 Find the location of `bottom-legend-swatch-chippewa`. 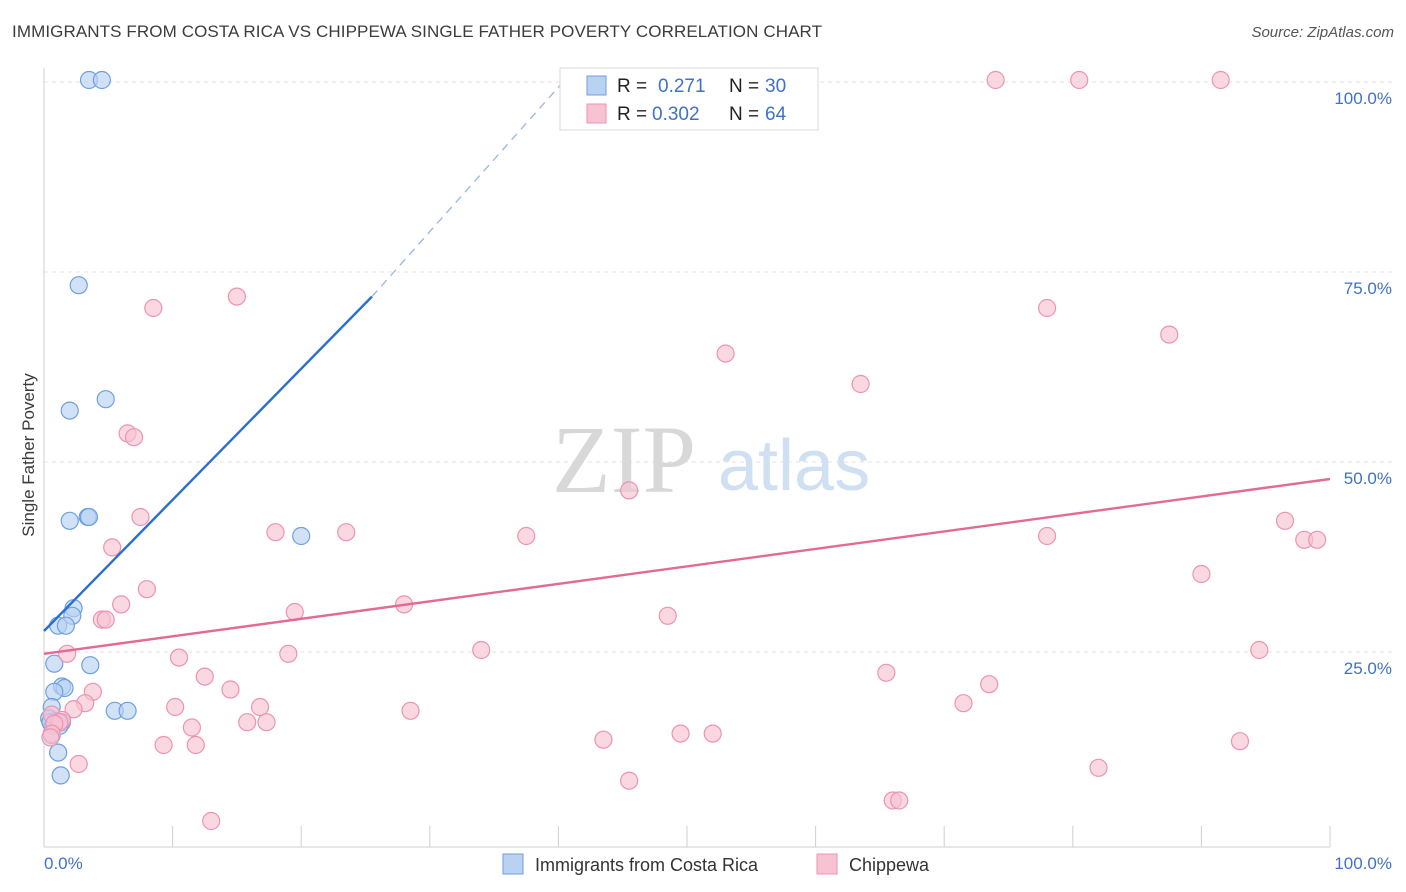

bottom-legend-swatch-chippewa is located at coordinates (827, 864).